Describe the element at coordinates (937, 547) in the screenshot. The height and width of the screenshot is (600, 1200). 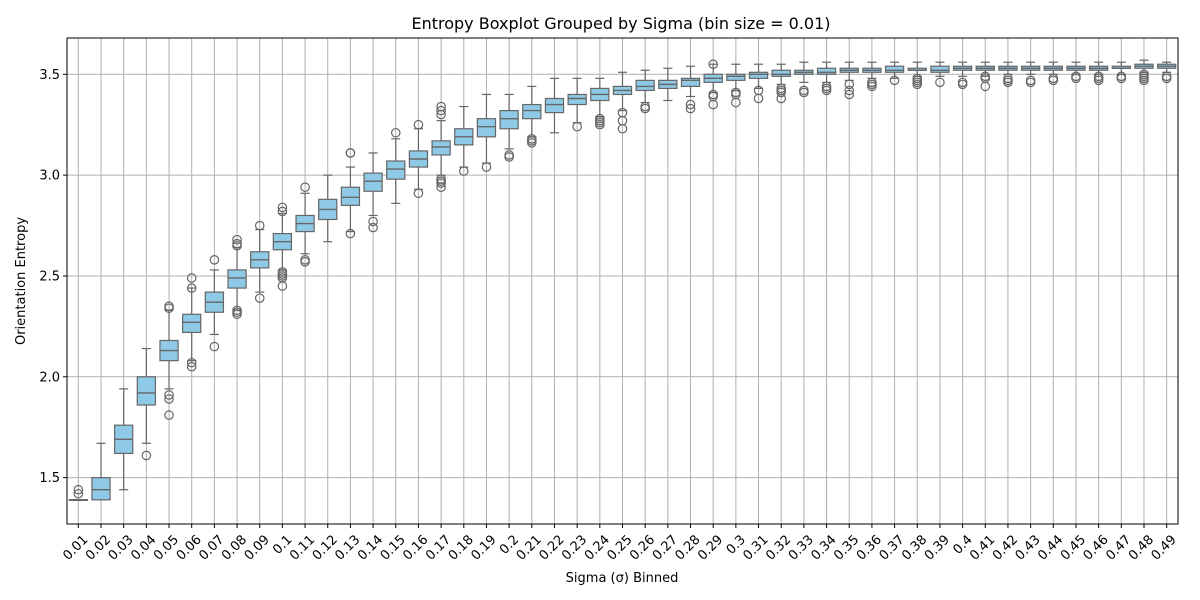
I see `x-tick-label: 0.39` at that location.